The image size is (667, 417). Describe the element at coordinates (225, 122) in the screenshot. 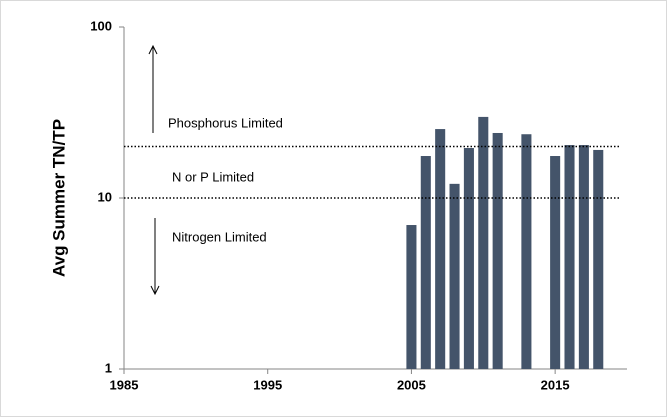

I see `annotation: Phosphorus Limited` at that location.